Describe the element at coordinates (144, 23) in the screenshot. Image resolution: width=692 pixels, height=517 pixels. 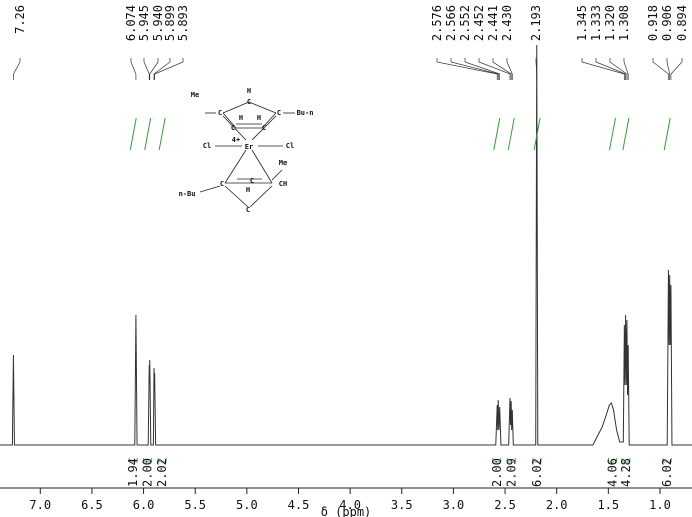
I see `peak-label: 5.945` at that location.